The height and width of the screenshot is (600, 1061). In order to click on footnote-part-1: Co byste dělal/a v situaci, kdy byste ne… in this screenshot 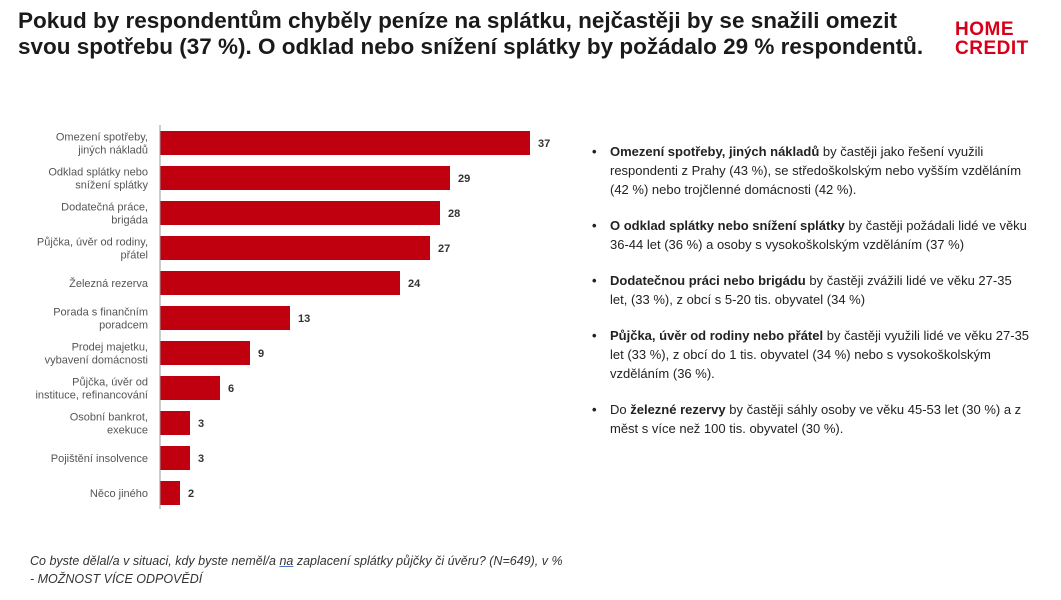, I will do `click(155, 561)`.